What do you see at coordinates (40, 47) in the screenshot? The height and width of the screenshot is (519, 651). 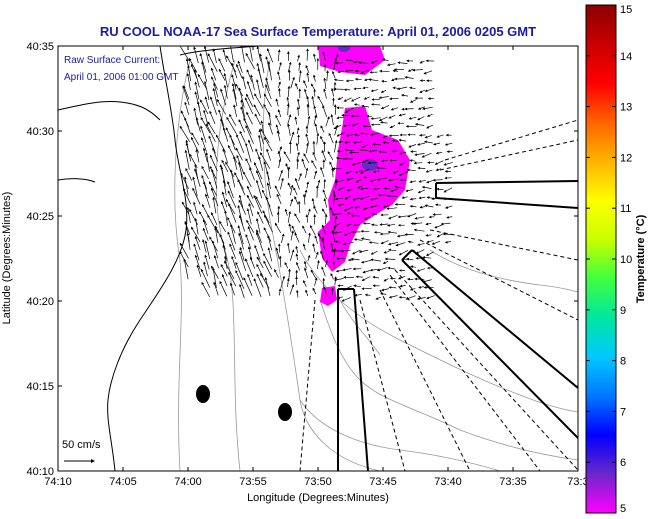 I see `y-tick-label: 40:35` at bounding box center [40, 47].